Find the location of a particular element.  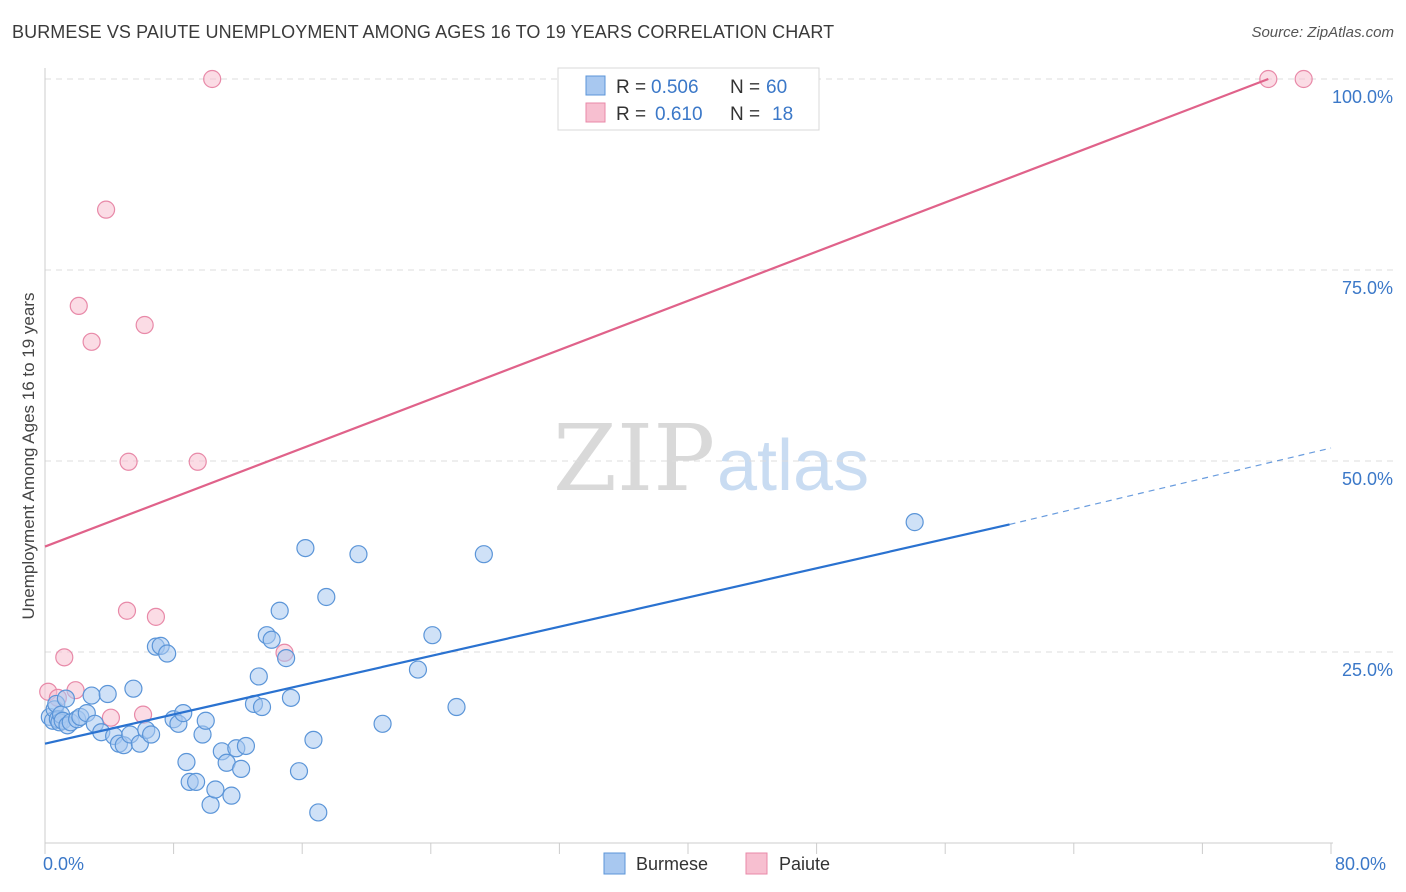

legend: R = 0.506 N = 60 R = 0.610 N = 18 is located at coordinates (688, 99).